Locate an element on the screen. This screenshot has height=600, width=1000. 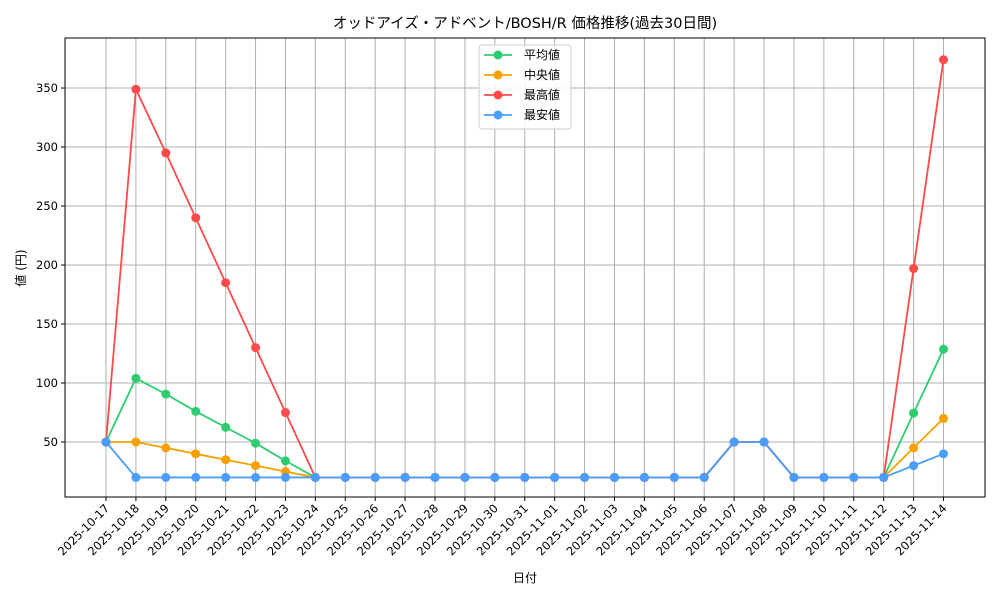
legend-label: 中央値 is located at coordinates (542, 74).